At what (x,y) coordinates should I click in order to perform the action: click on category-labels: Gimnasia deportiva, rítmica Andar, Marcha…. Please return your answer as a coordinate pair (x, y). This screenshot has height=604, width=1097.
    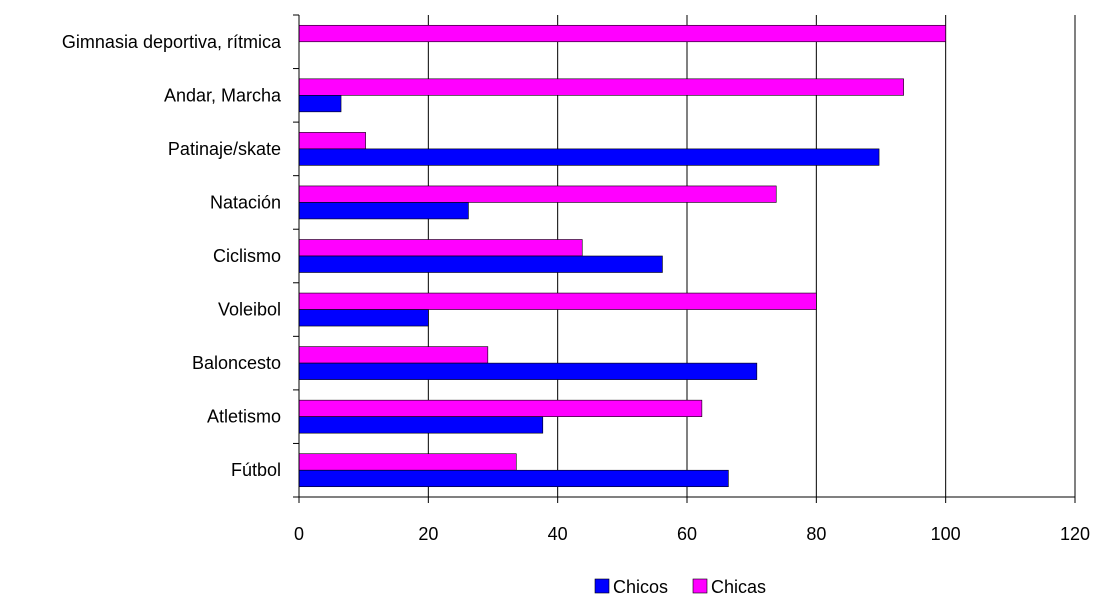
    Looking at the image, I should click on (172, 256).